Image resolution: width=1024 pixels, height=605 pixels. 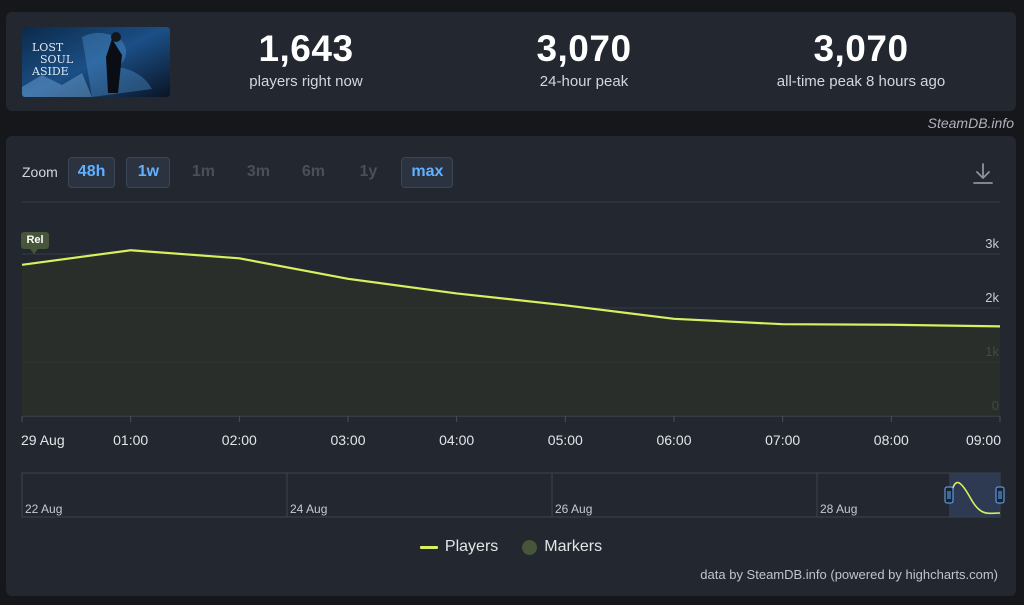 I want to click on download-icon, so click(x=983, y=174).